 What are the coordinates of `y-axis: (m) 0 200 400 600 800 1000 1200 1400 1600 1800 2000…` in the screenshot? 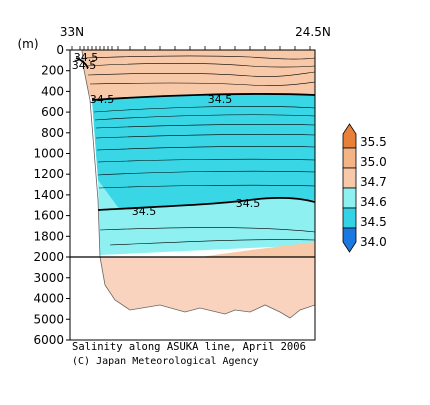 It's located at (43, 192).